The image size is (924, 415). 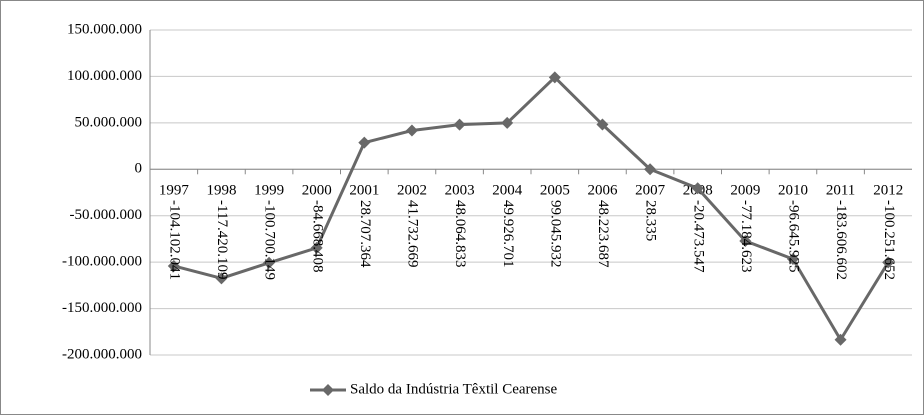 I want to click on data-label: -117.420.109, so click(x=222, y=239).